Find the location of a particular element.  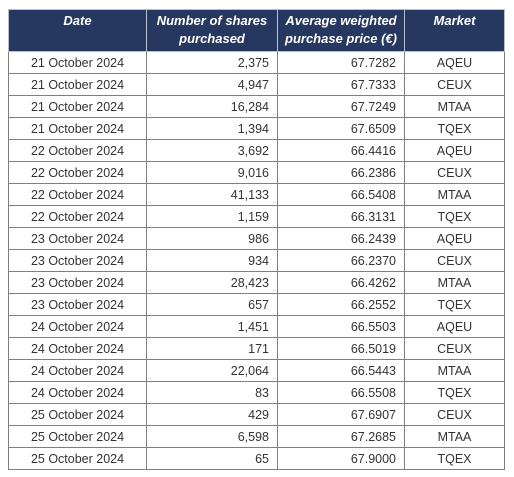

column-header-date: Date is located at coordinates (77, 30).